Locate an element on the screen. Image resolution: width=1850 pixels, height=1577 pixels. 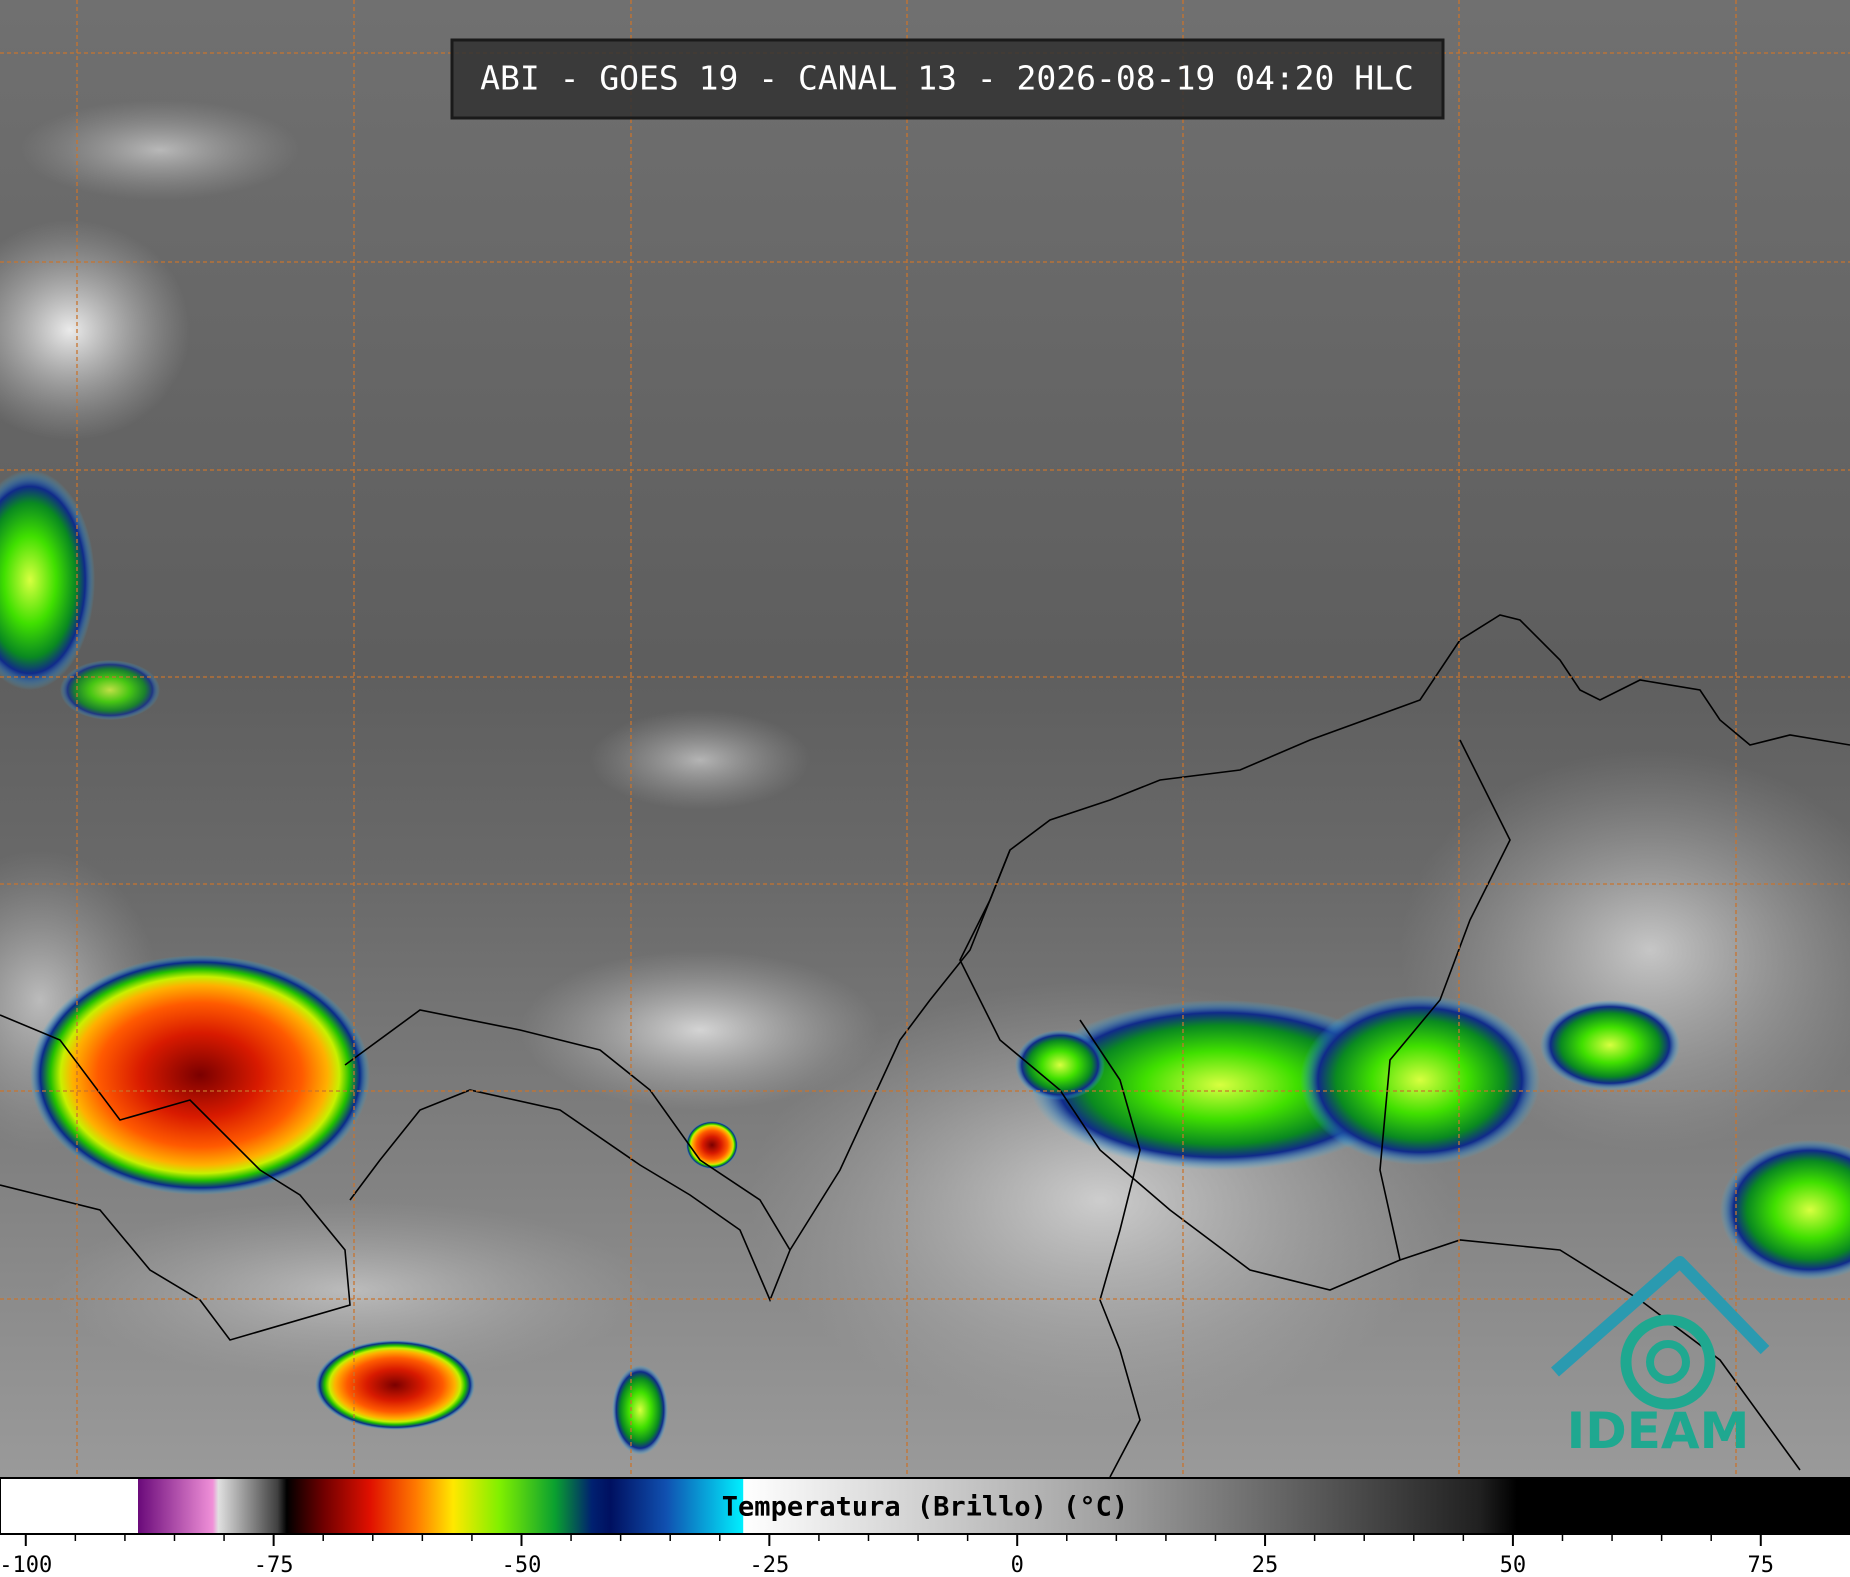
tick-label: 75 is located at coordinates (1761, 1565).